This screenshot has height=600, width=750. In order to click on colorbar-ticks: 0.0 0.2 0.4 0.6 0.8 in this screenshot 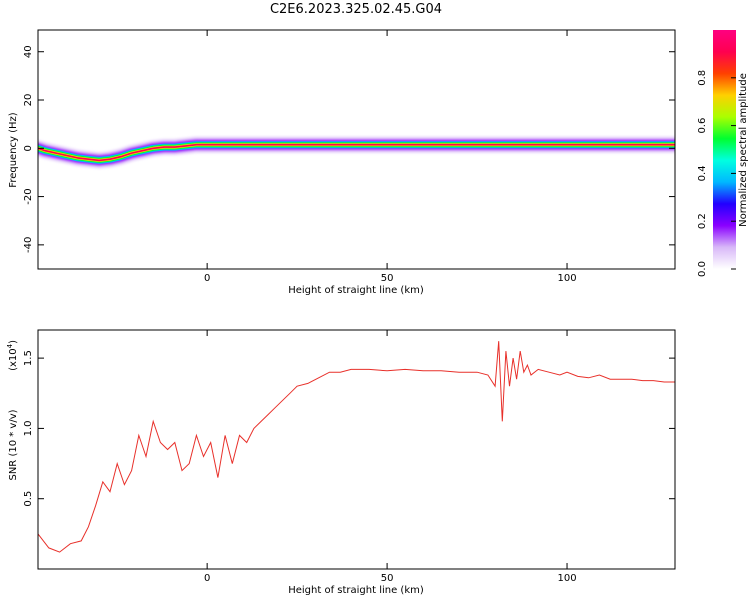, I will do `click(716, 173)`.